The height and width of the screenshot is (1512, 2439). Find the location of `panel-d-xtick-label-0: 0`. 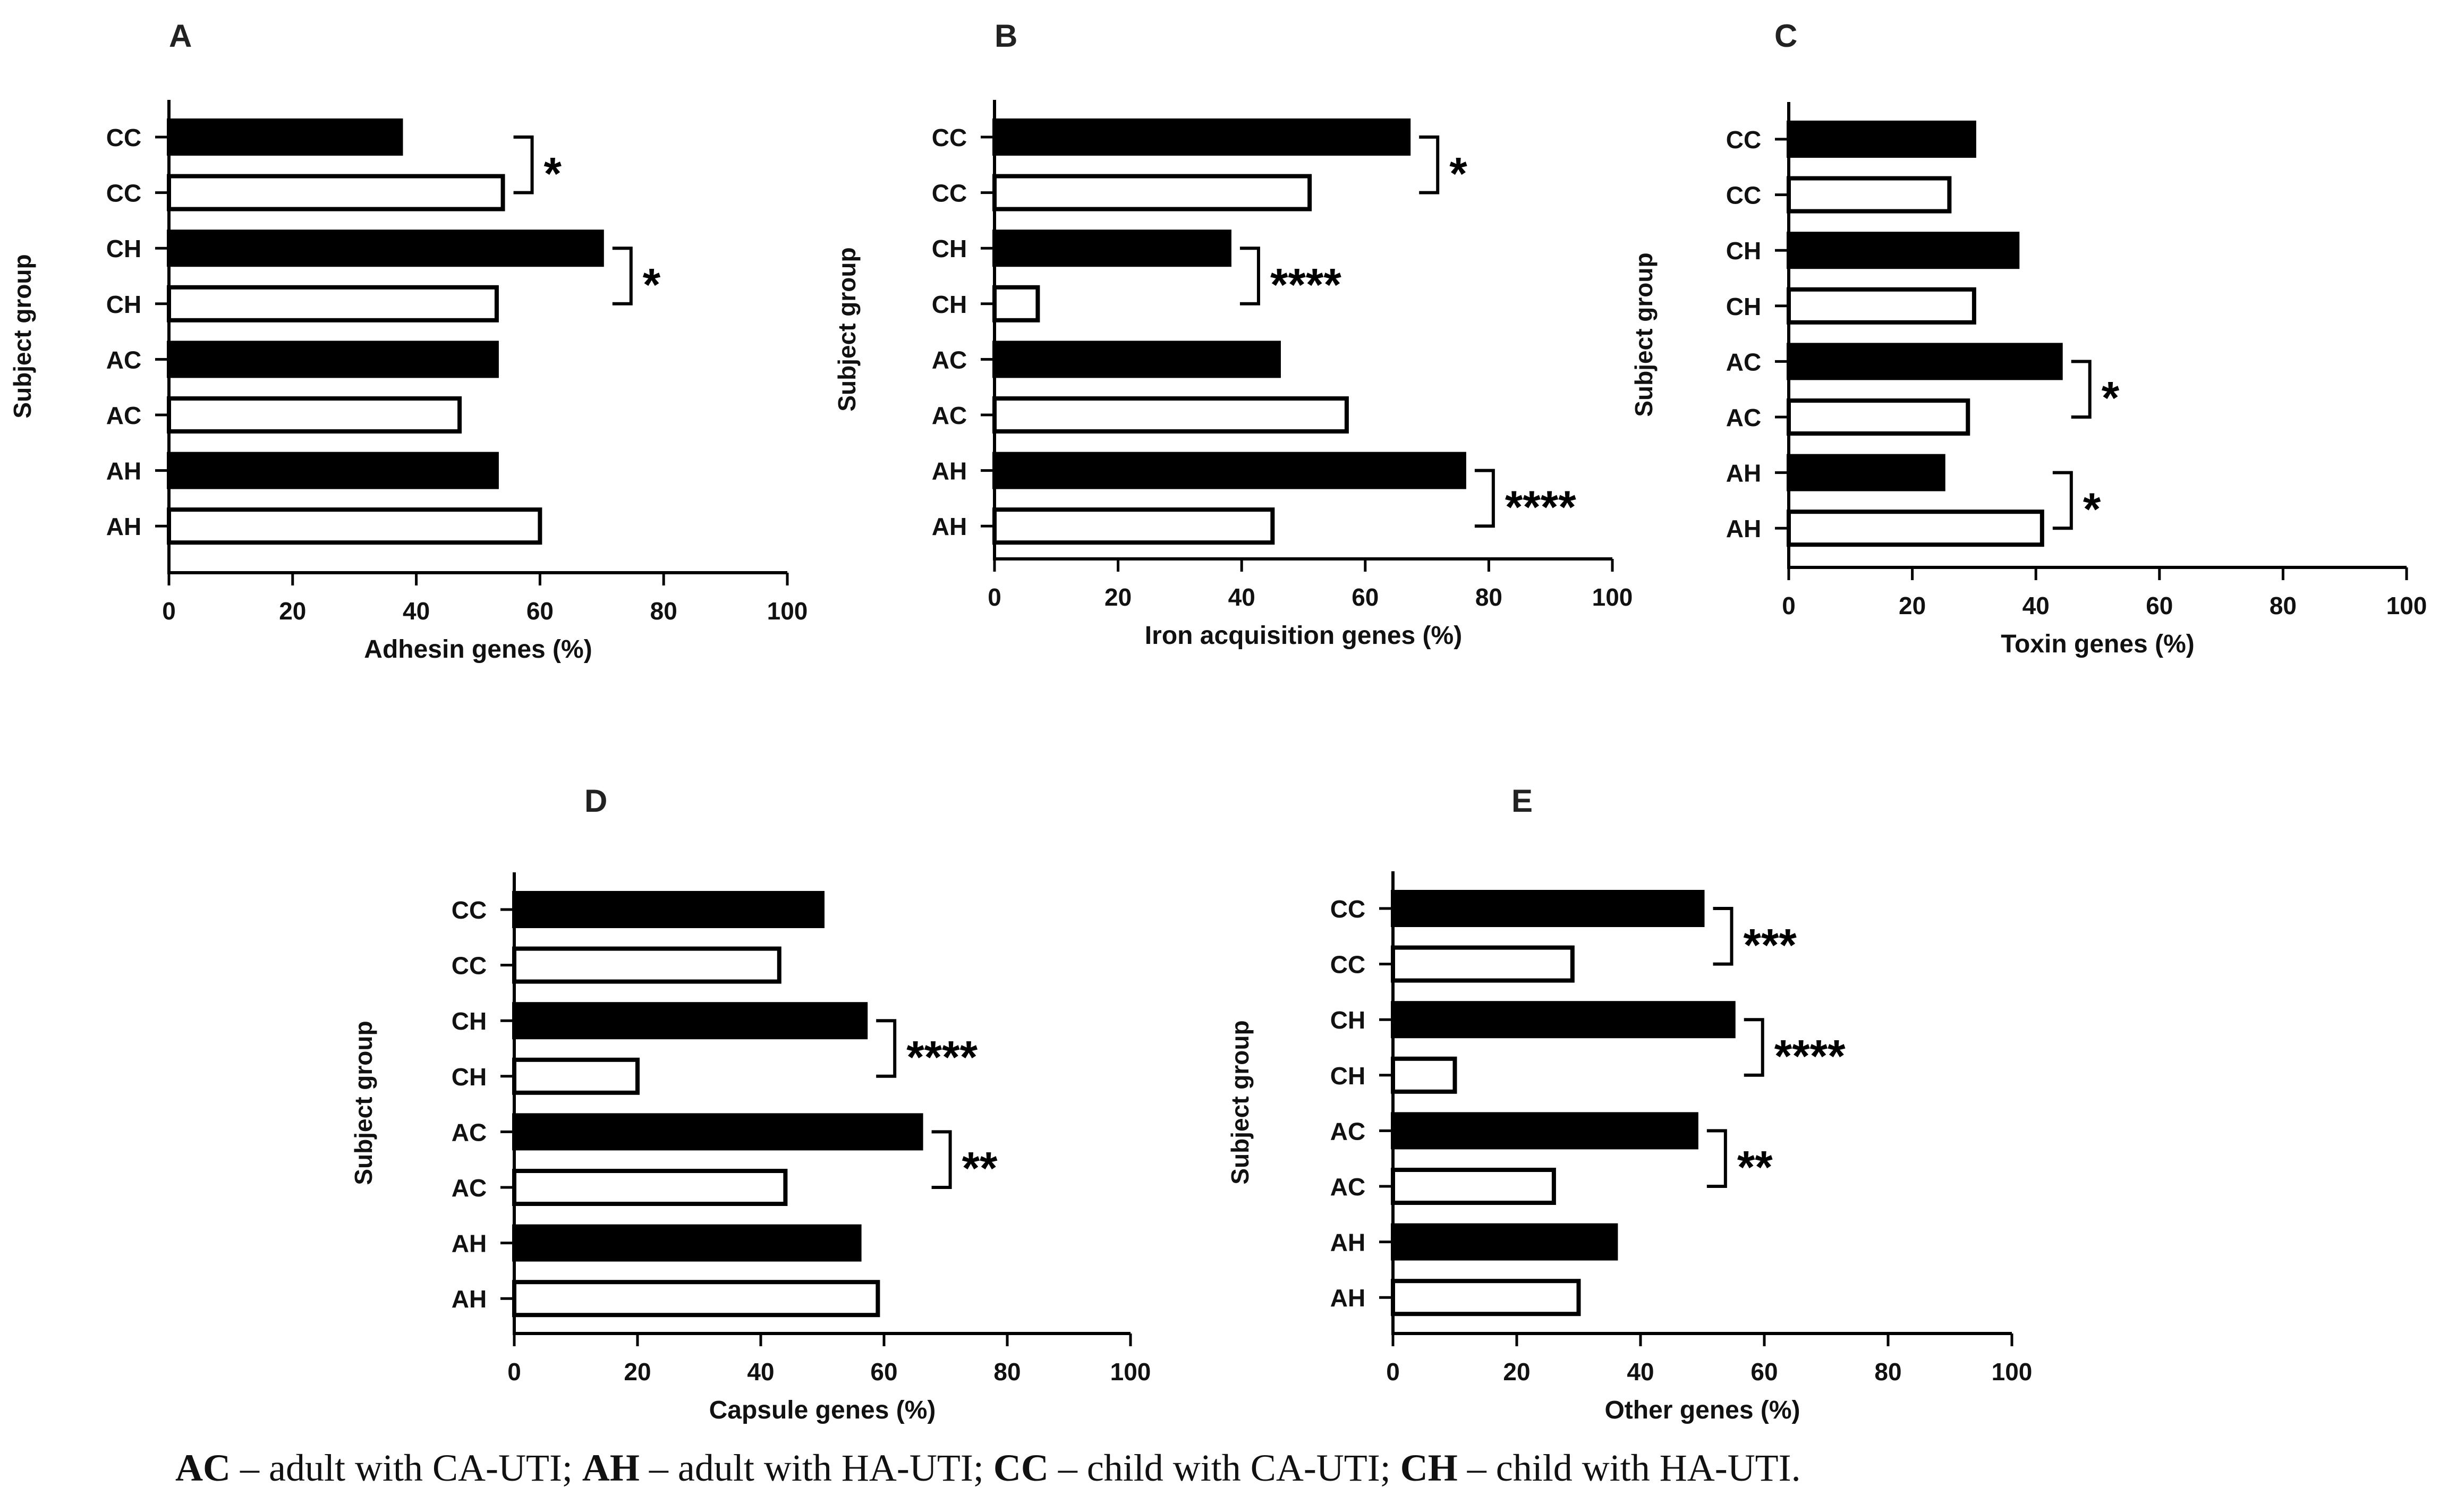

panel-d-xtick-label-0: 0 is located at coordinates (514, 1372).